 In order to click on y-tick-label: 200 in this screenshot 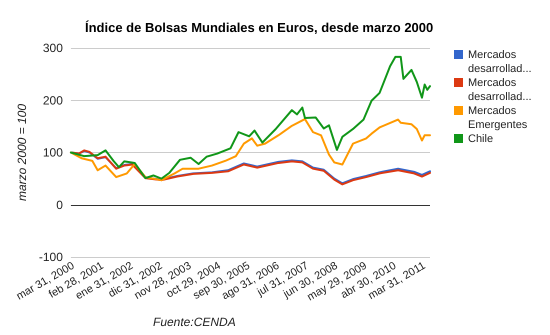, I will do `click(53, 100)`.